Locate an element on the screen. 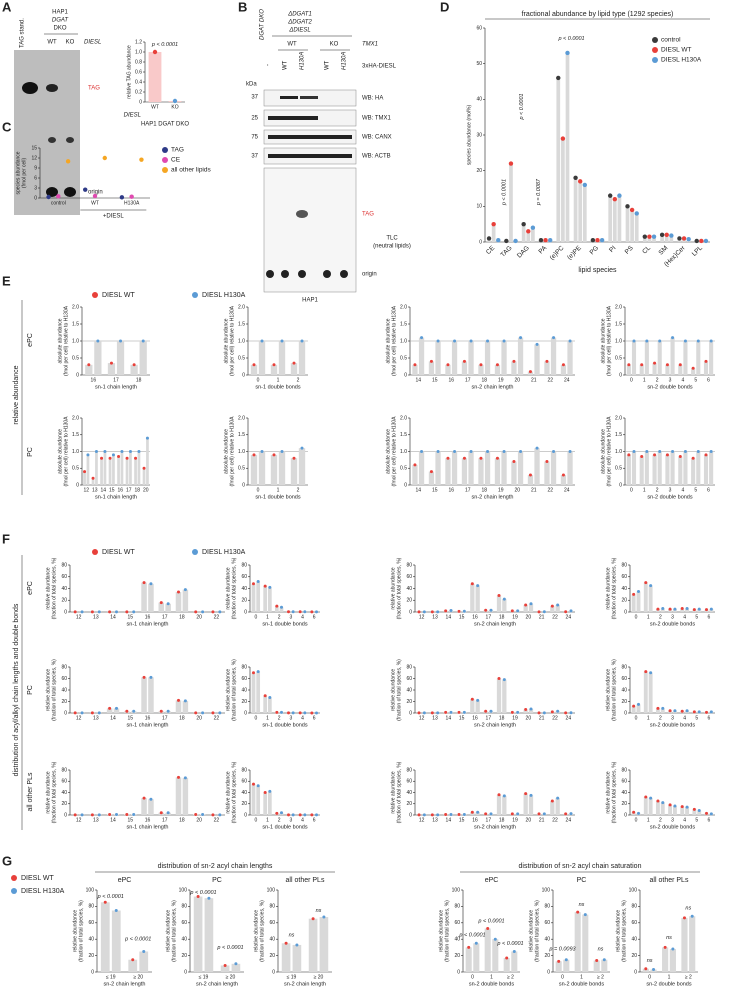 Image resolution: width=735 pixels, height=1008 pixels. lane-label: DGAT is located at coordinates (61, 21).